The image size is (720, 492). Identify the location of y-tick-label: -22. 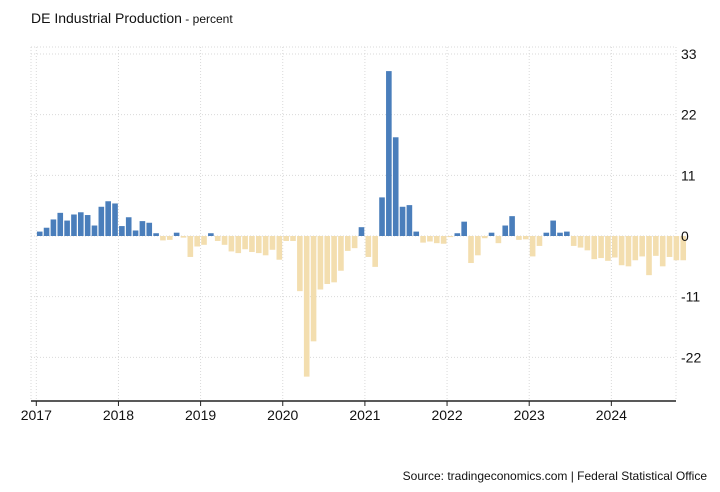
(691, 357).